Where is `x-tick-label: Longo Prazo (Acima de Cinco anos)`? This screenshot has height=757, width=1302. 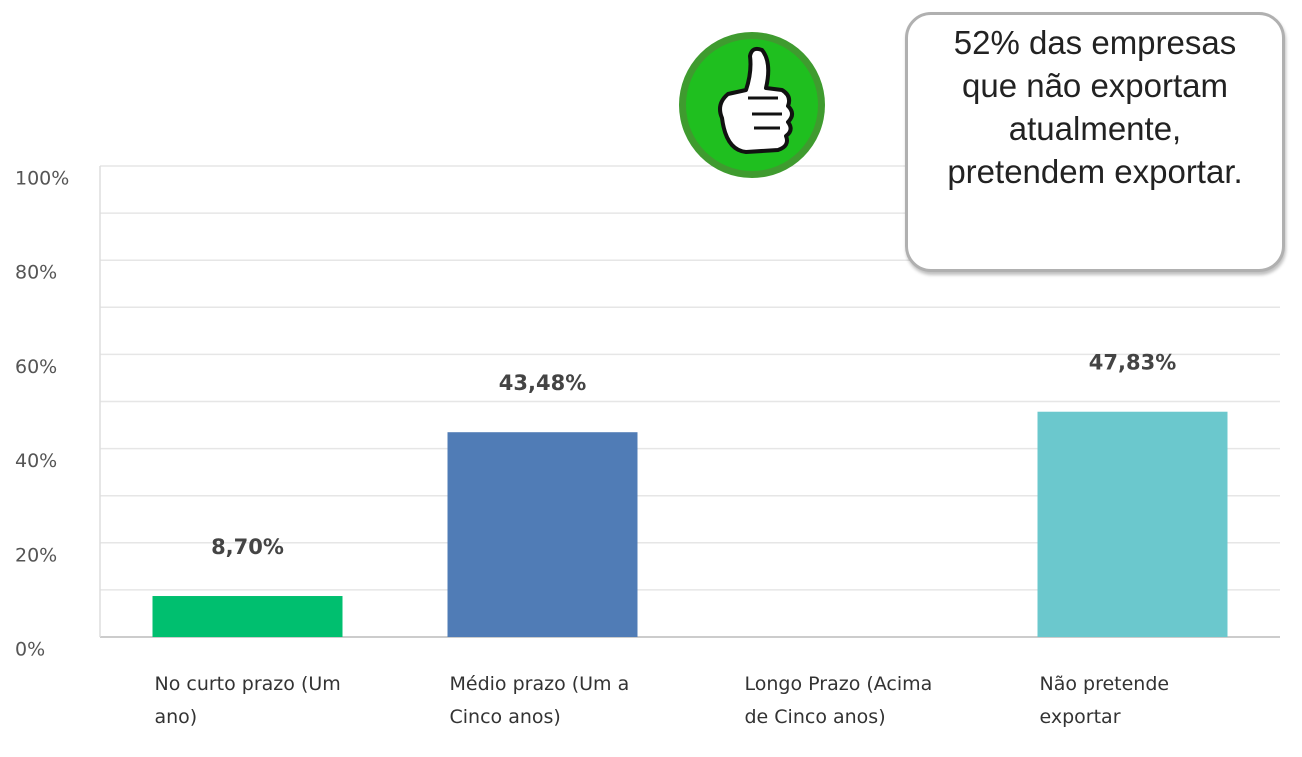
x-tick-label: Longo Prazo (Acima de Cinco anos) is located at coordinates (838, 700).